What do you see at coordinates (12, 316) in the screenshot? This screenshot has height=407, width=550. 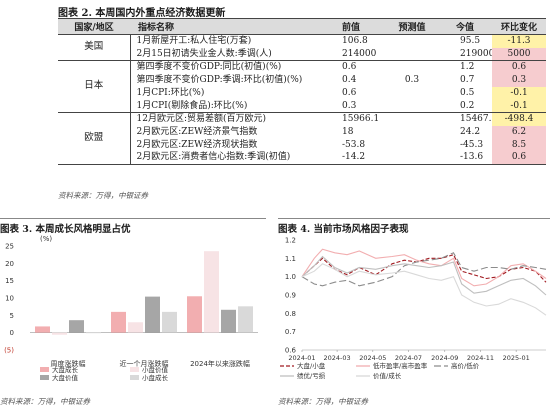 I see `y-tick-label: 5` at bounding box center [12, 316].